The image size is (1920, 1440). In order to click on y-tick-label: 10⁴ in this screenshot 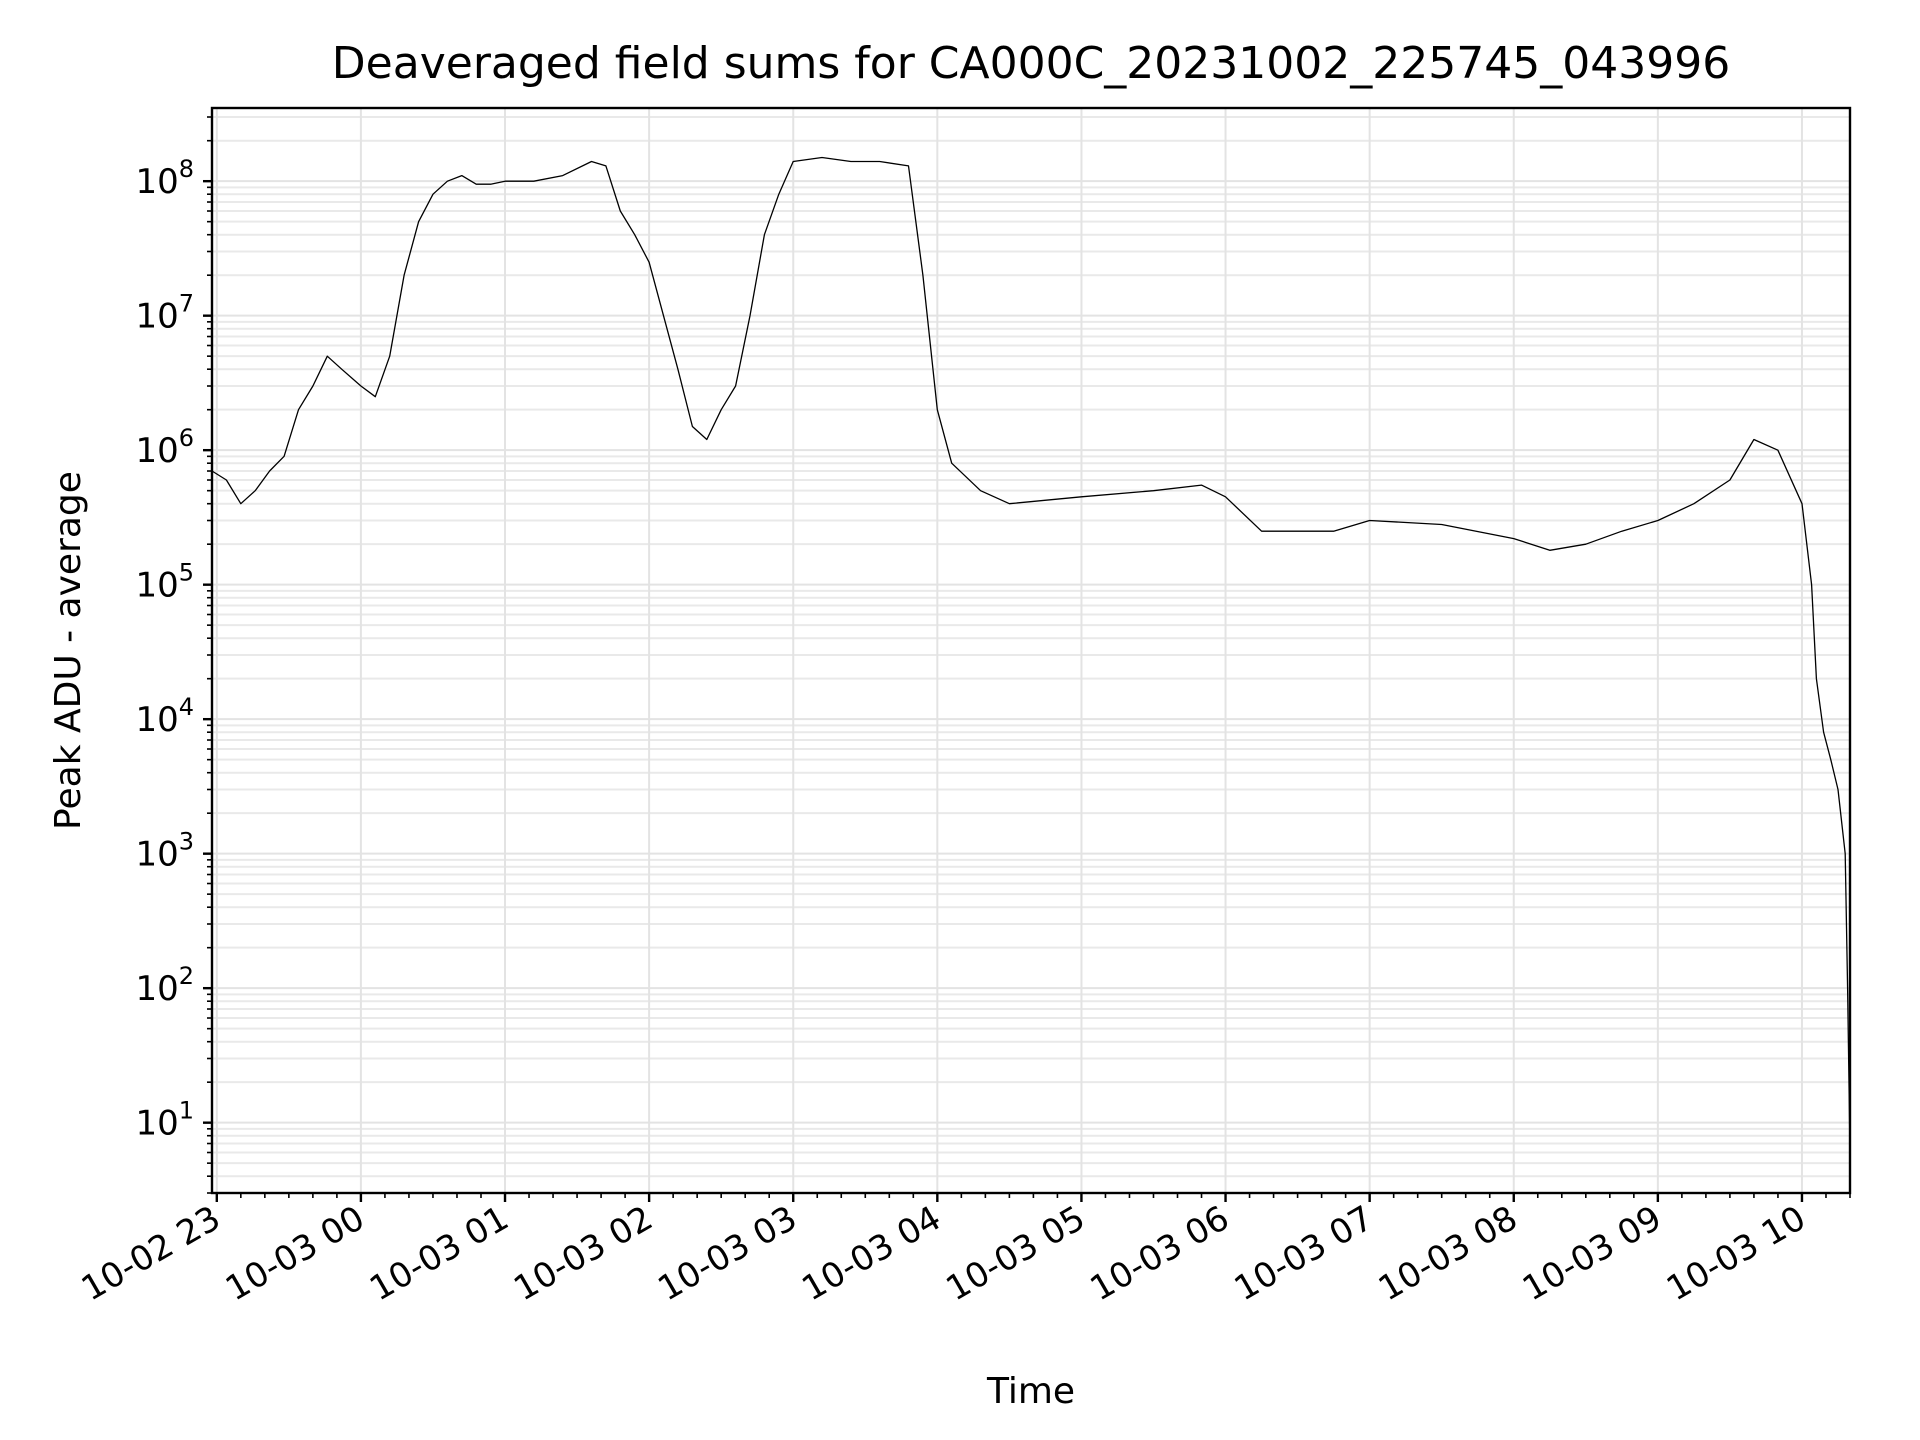, I will do `click(164, 716)`.